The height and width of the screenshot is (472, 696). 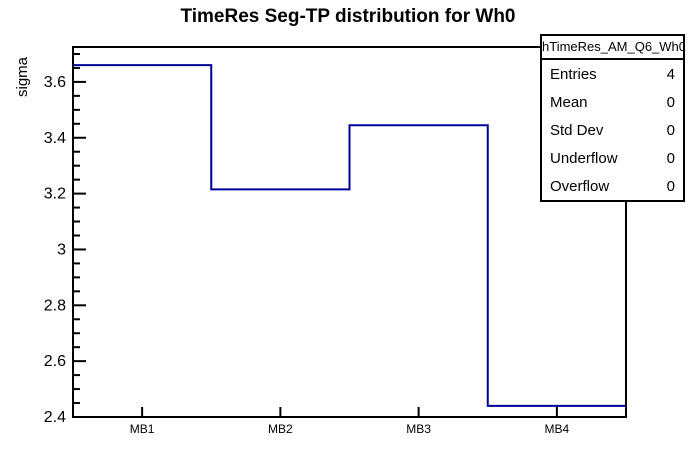 I want to click on stats-row-stddev: Std Dev 0, so click(x=612, y=130).